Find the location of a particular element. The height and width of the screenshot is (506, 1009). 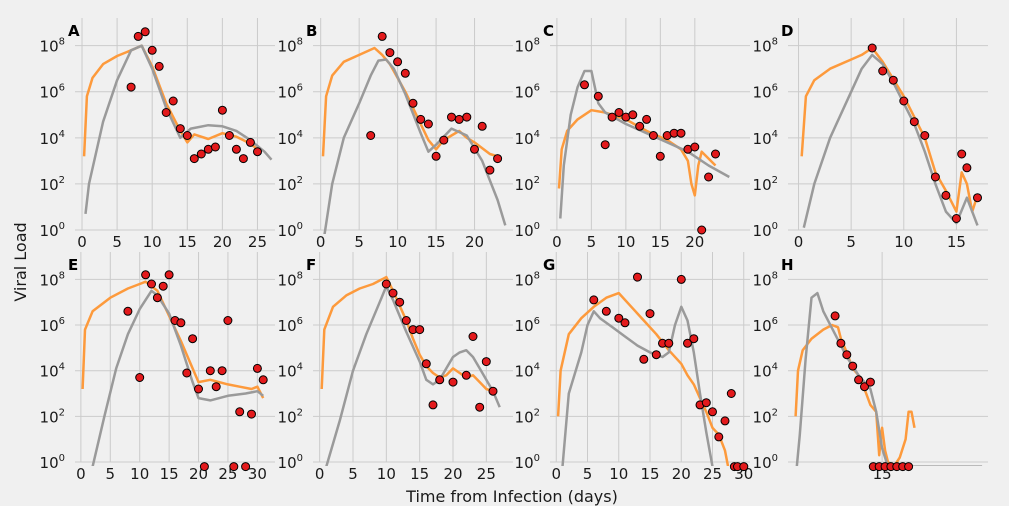

panel-label: H is located at coordinates (787, 265).